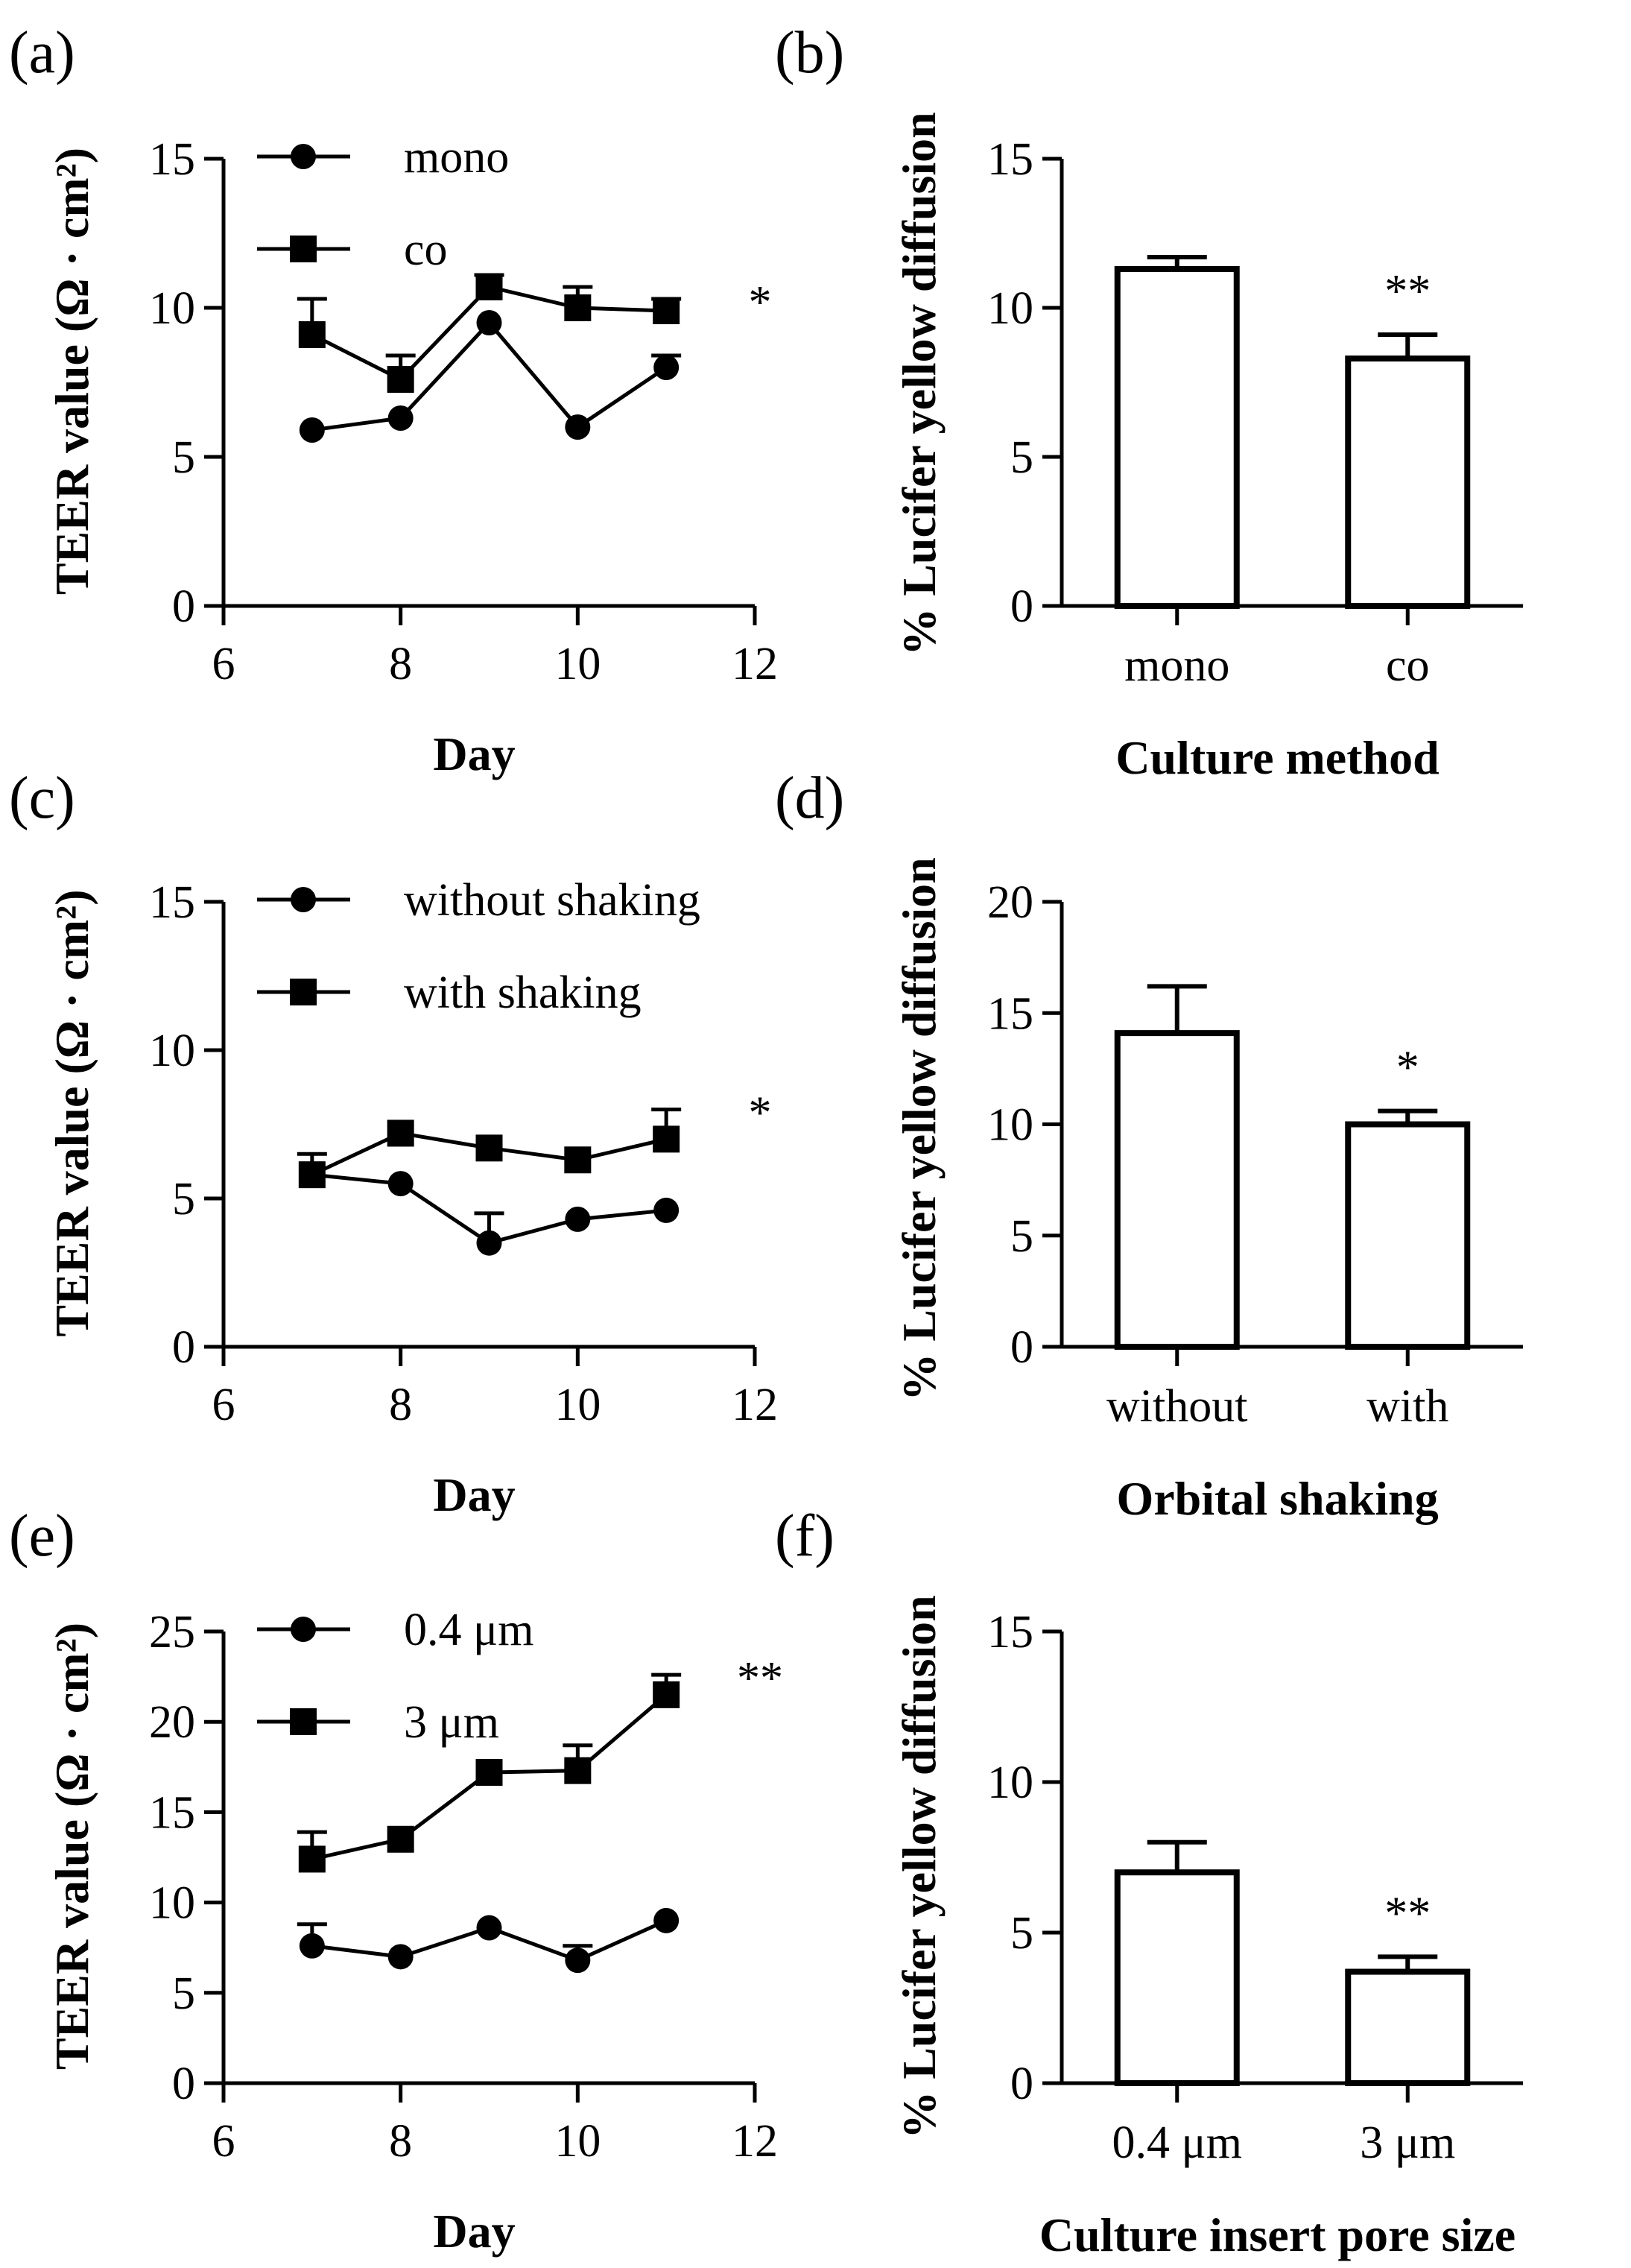  I want to click on legend-label: 0.4 μm, so click(468, 1630).